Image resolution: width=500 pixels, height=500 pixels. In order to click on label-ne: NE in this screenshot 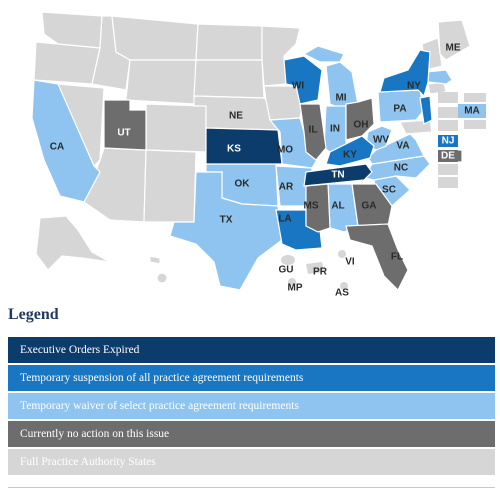, I will do `click(236, 116)`.